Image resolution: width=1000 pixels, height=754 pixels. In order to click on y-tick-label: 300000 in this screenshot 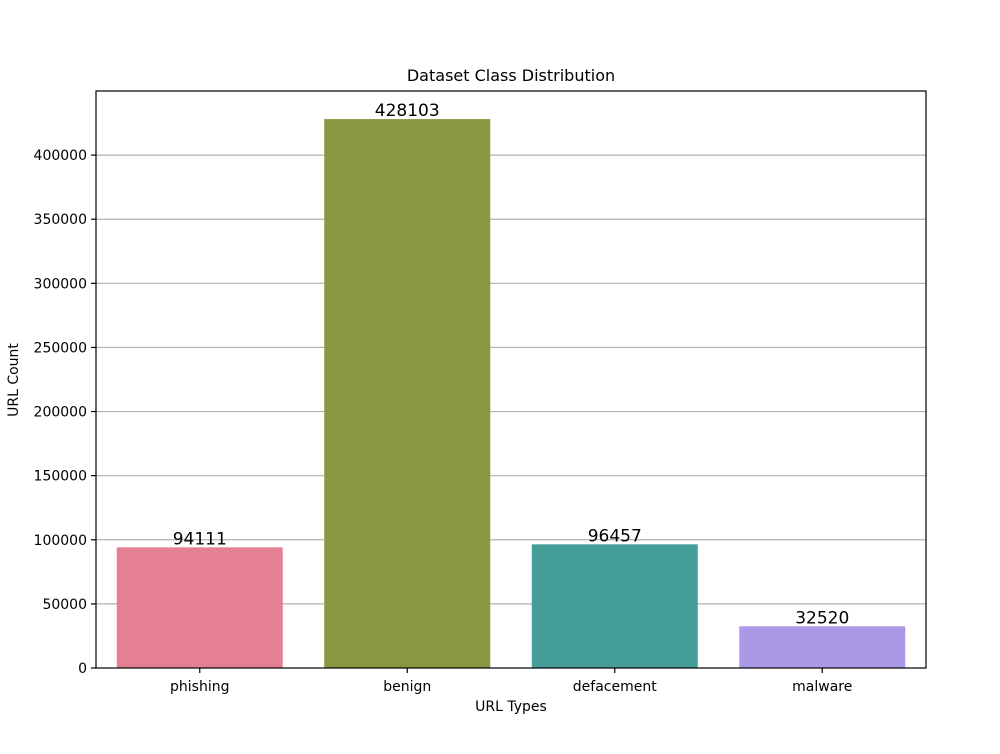, I will do `click(60, 284)`.